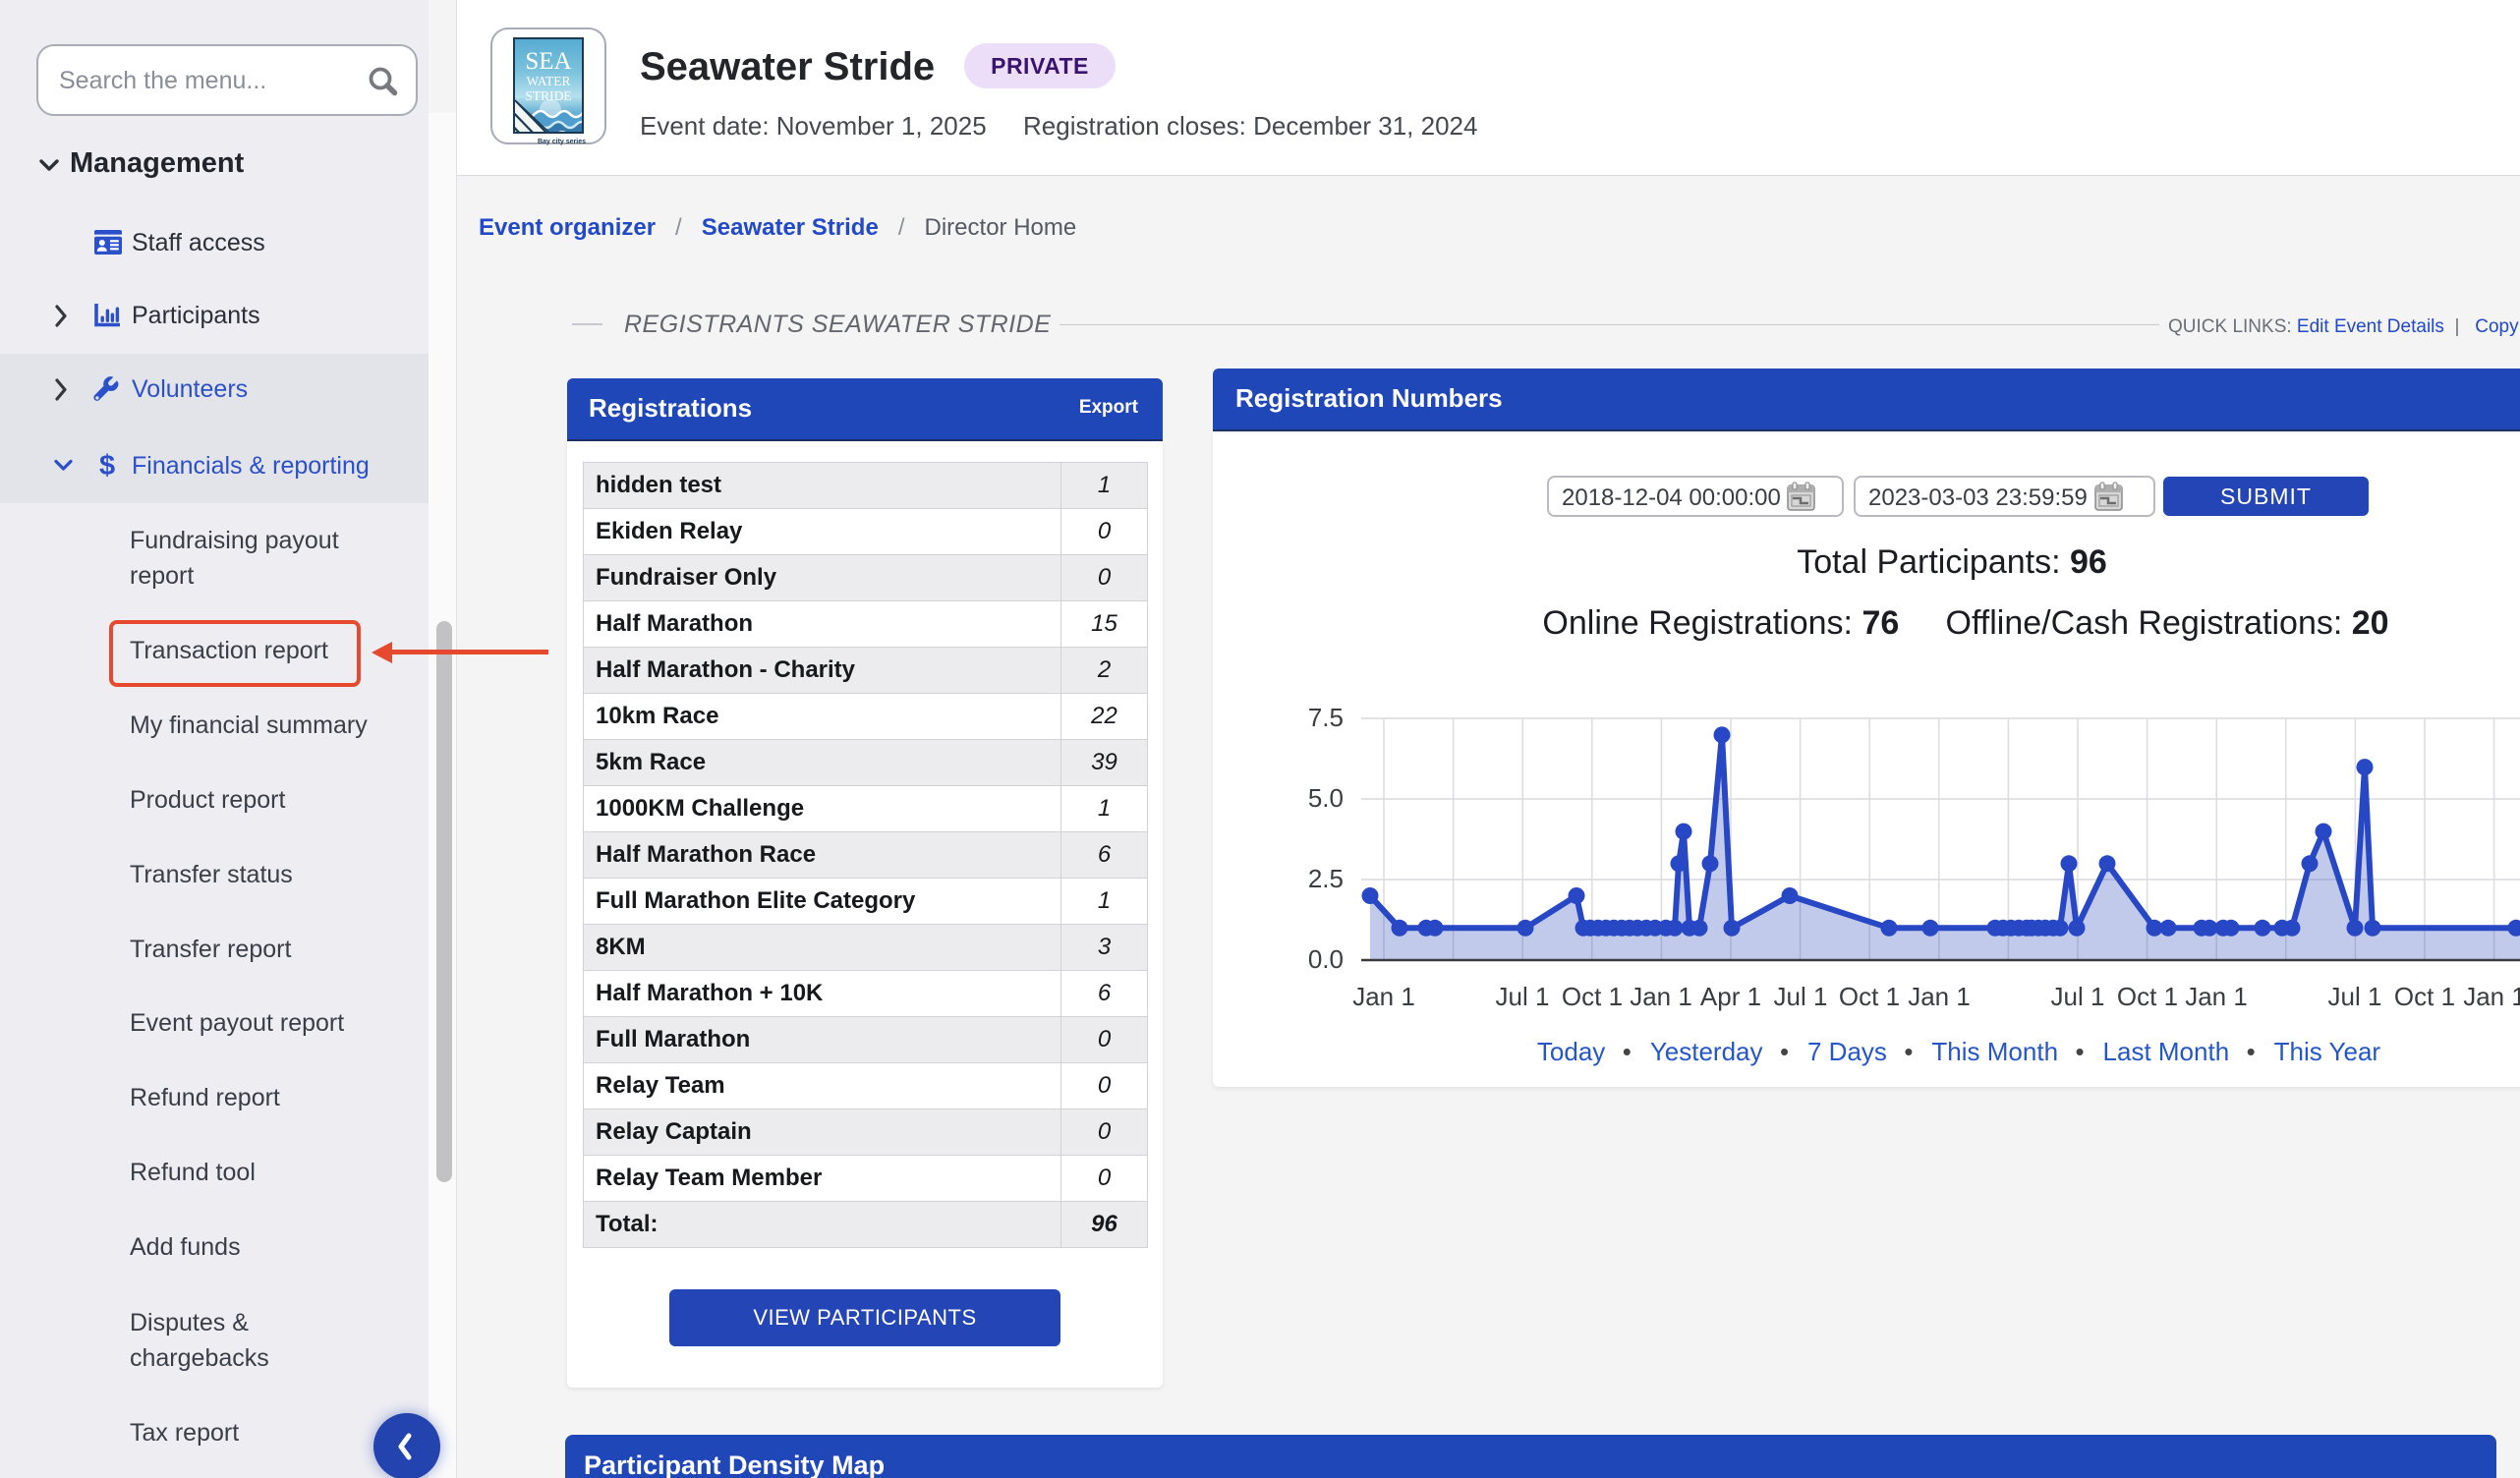  What do you see at coordinates (548, 95) in the screenshot?
I see `svg-text: STRIDE` at bounding box center [548, 95].